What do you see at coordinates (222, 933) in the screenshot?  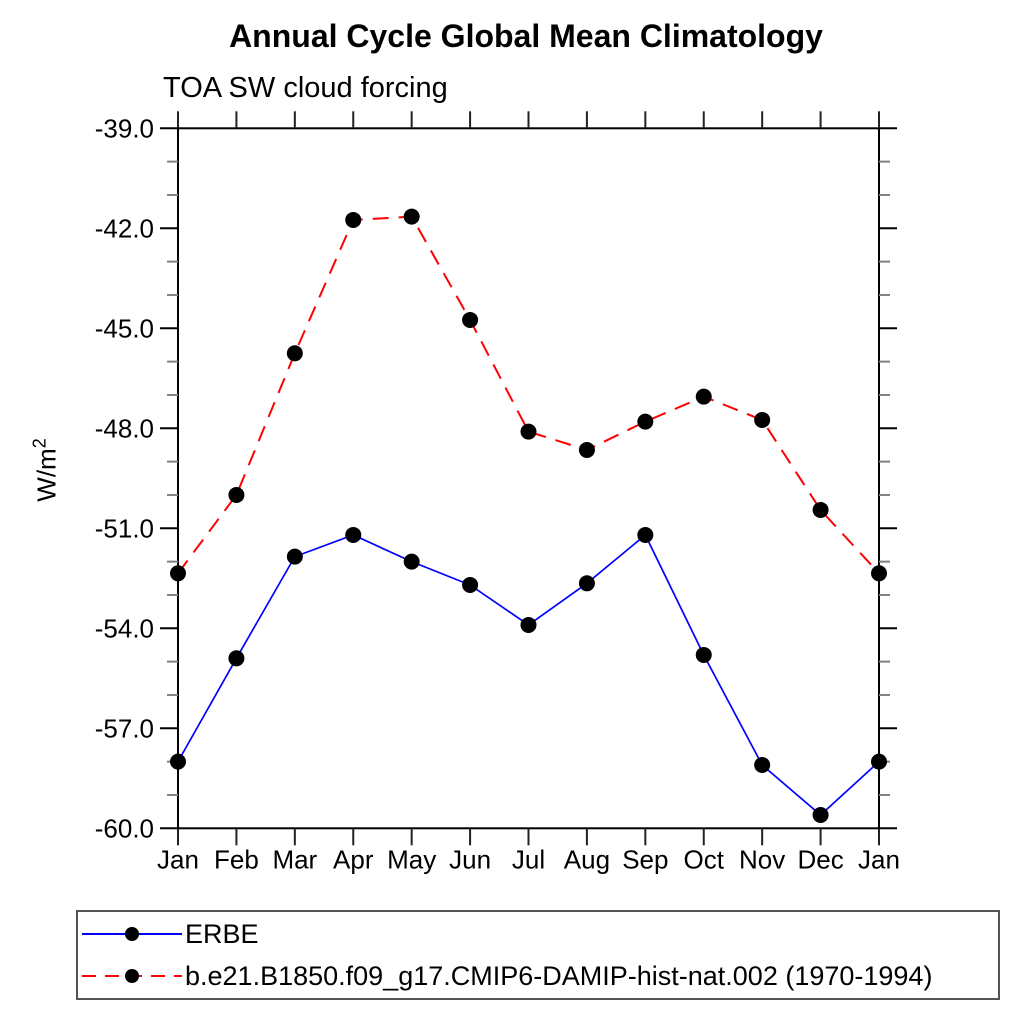 I see `legend-label: ERBE` at bounding box center [222, 933].